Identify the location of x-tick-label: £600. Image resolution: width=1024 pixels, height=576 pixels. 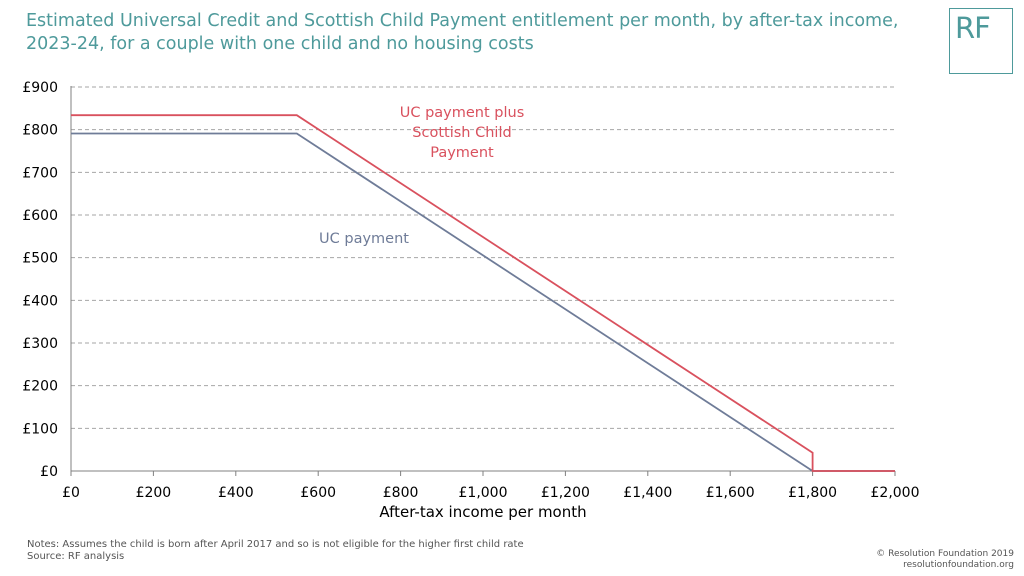
(318, 493).